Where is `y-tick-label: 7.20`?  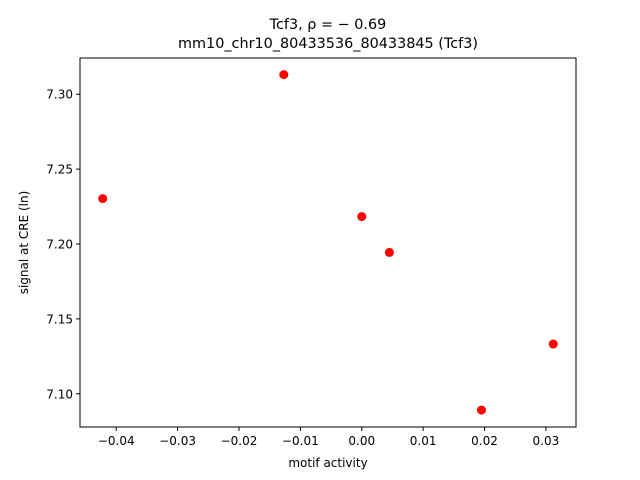
y-tick-label: 7.20 is located at coordinates (59, 244).